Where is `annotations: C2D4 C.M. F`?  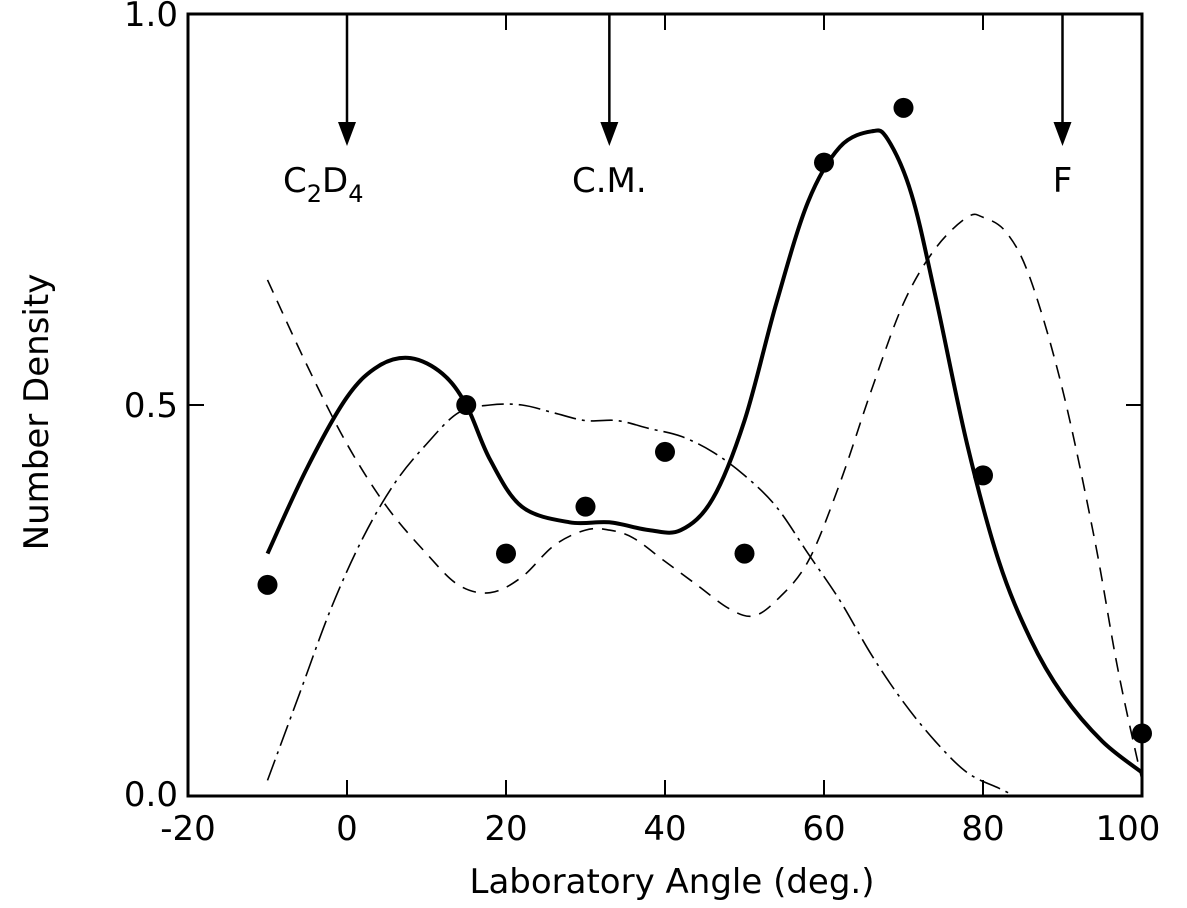 annotations: C2D4 C.M. F is located at coordinates (677, 111).